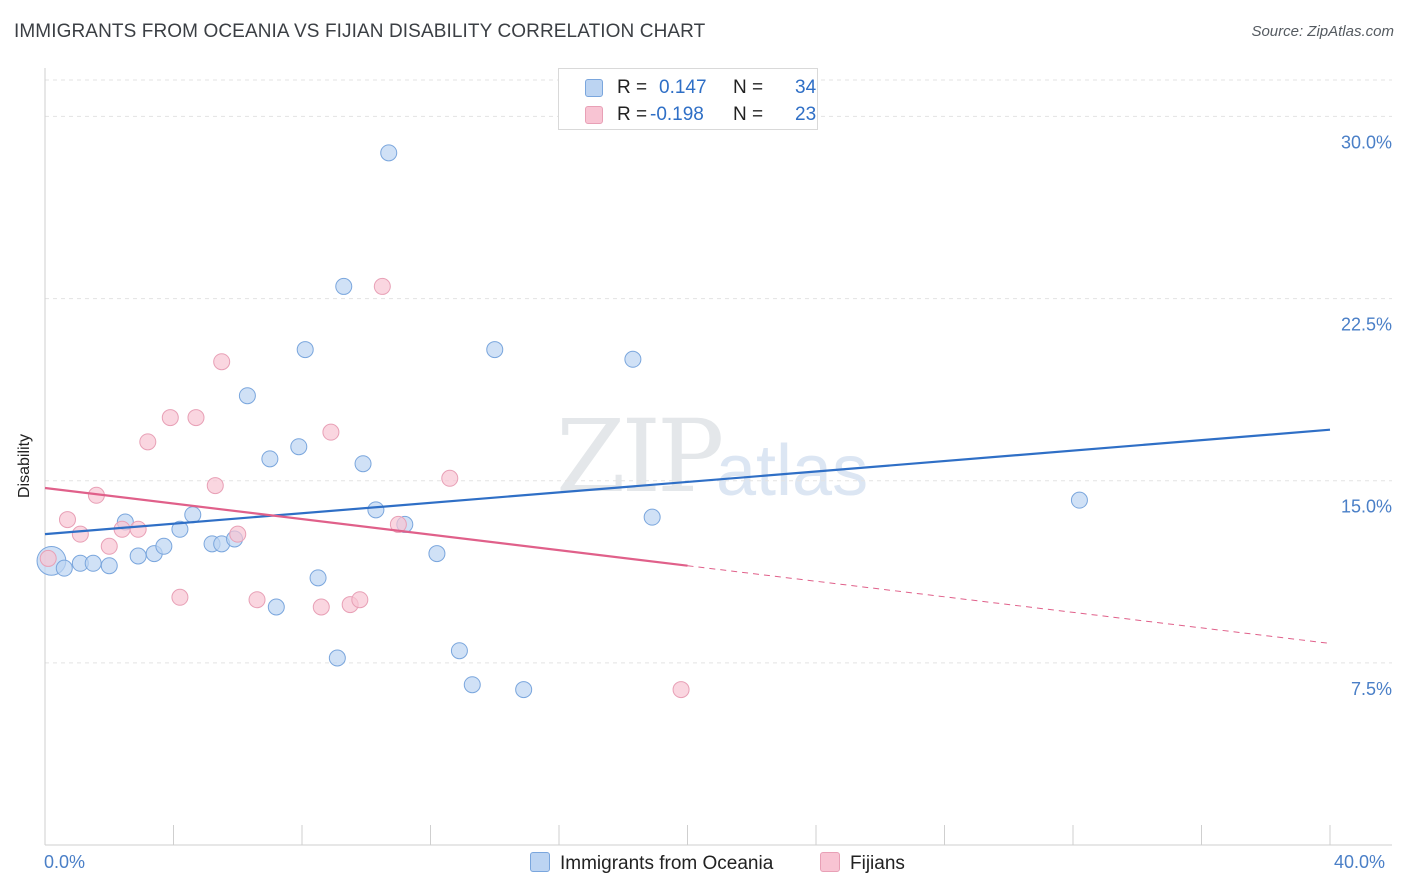 The height and width of the screenshot is (892, 1406). What do you see at coordinates (1371, 689) in the screenshot?
I see `y-tick-label: 7.5%` at bounding box center [1371, 689].